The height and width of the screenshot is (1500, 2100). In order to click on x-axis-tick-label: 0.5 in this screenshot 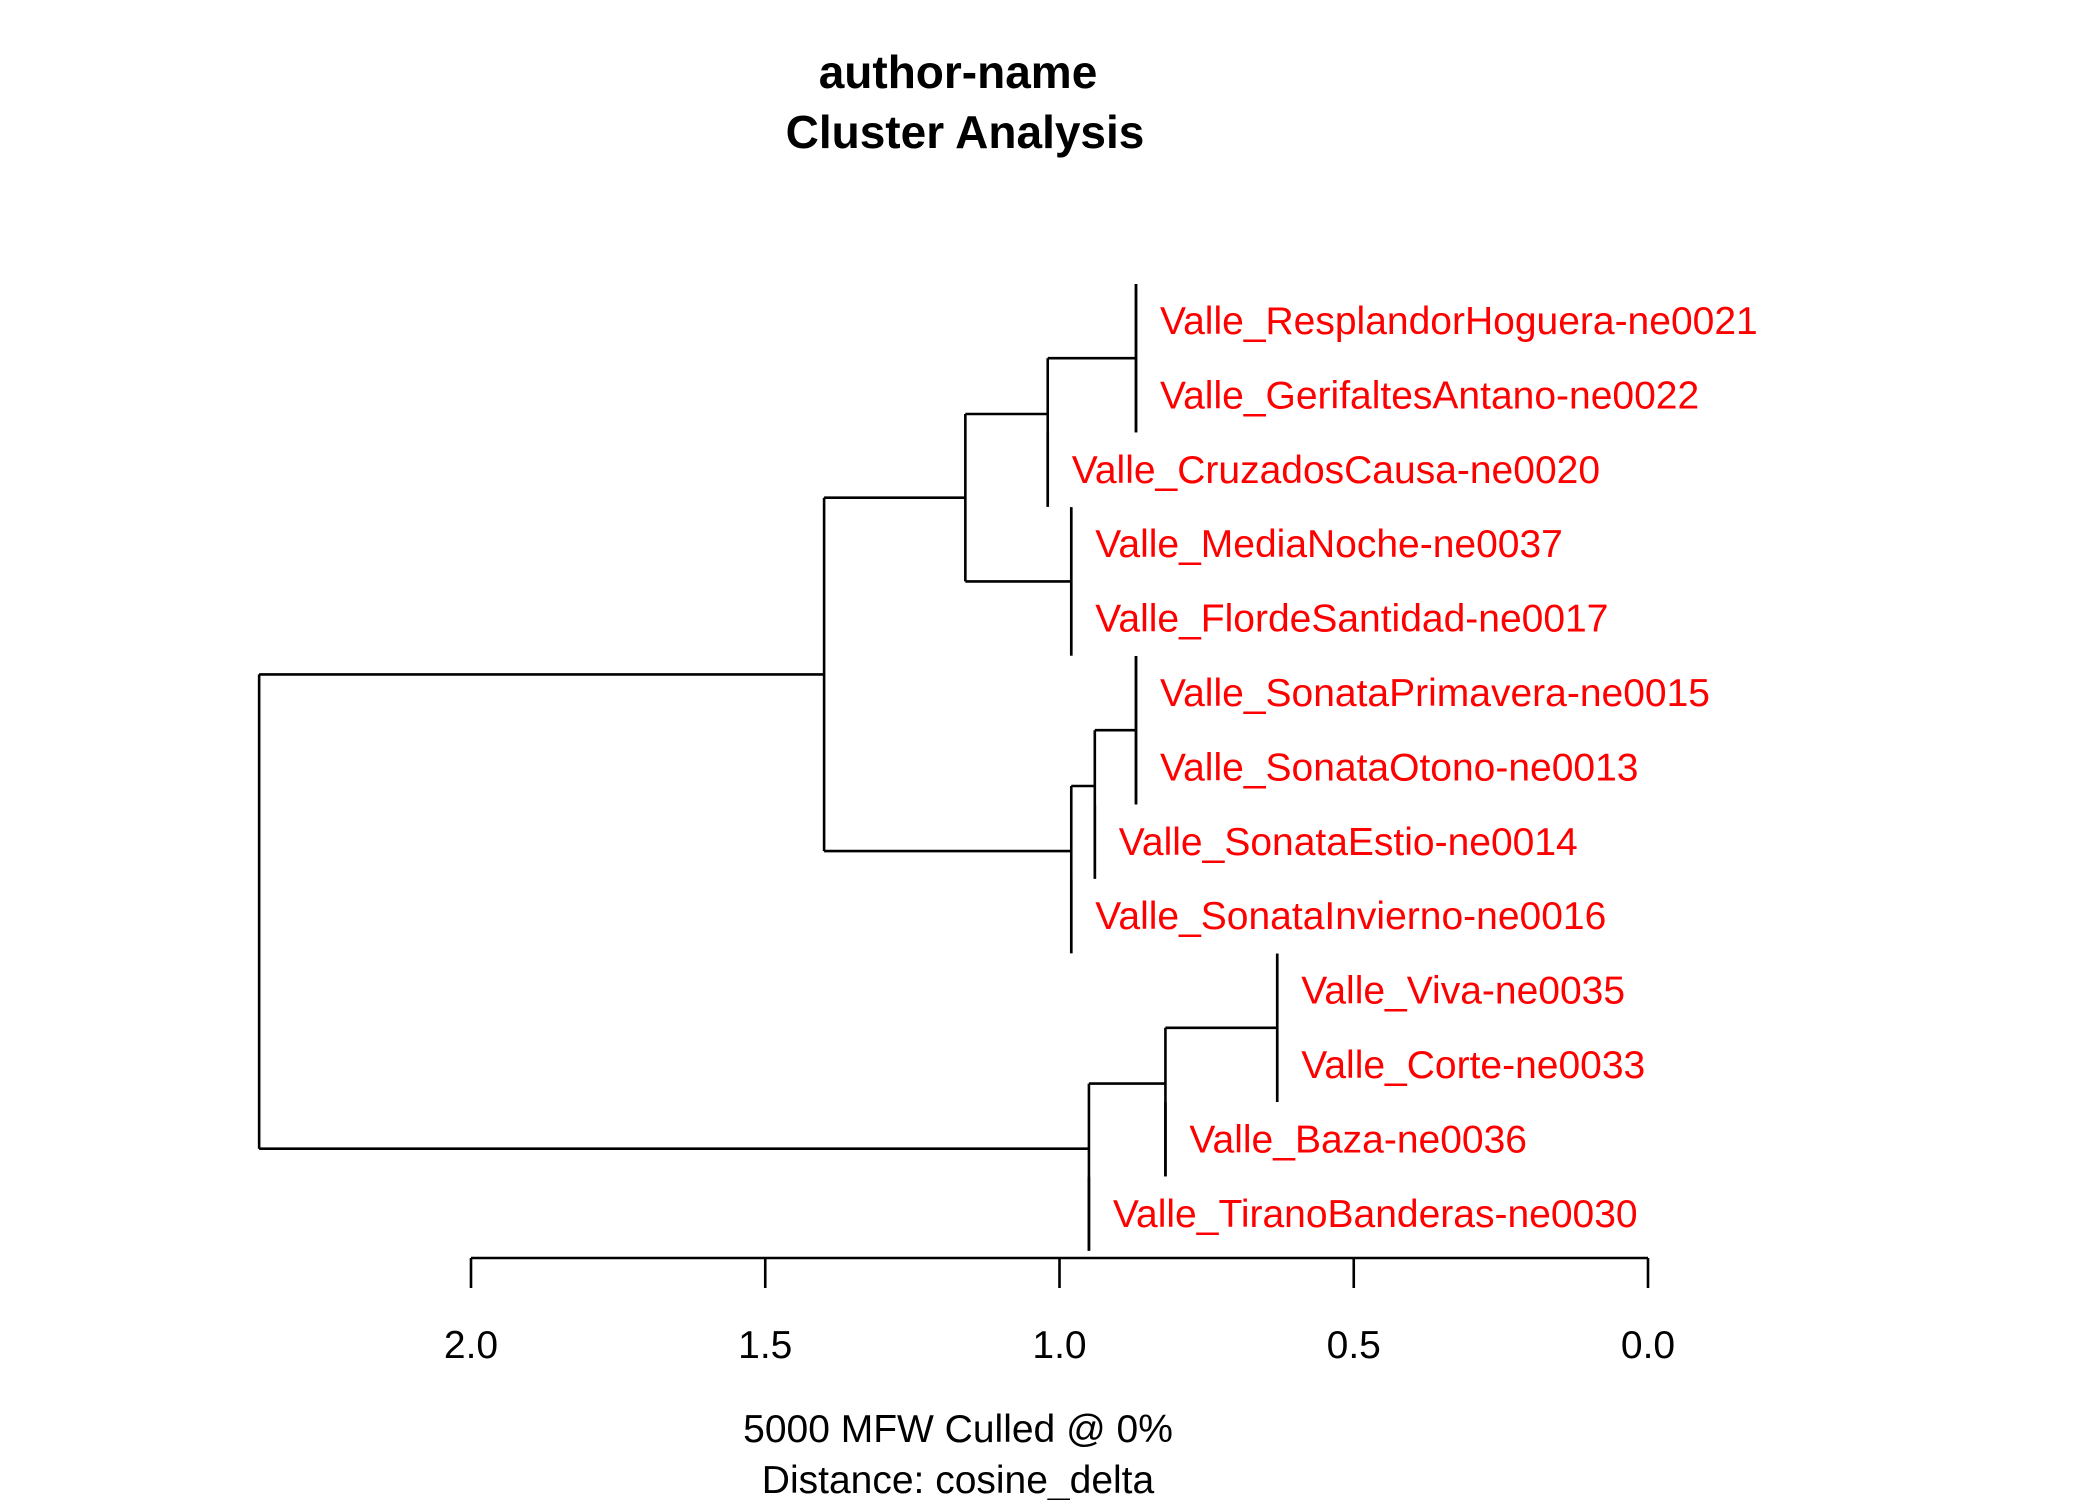, I will do `click(1354, 1345)`.